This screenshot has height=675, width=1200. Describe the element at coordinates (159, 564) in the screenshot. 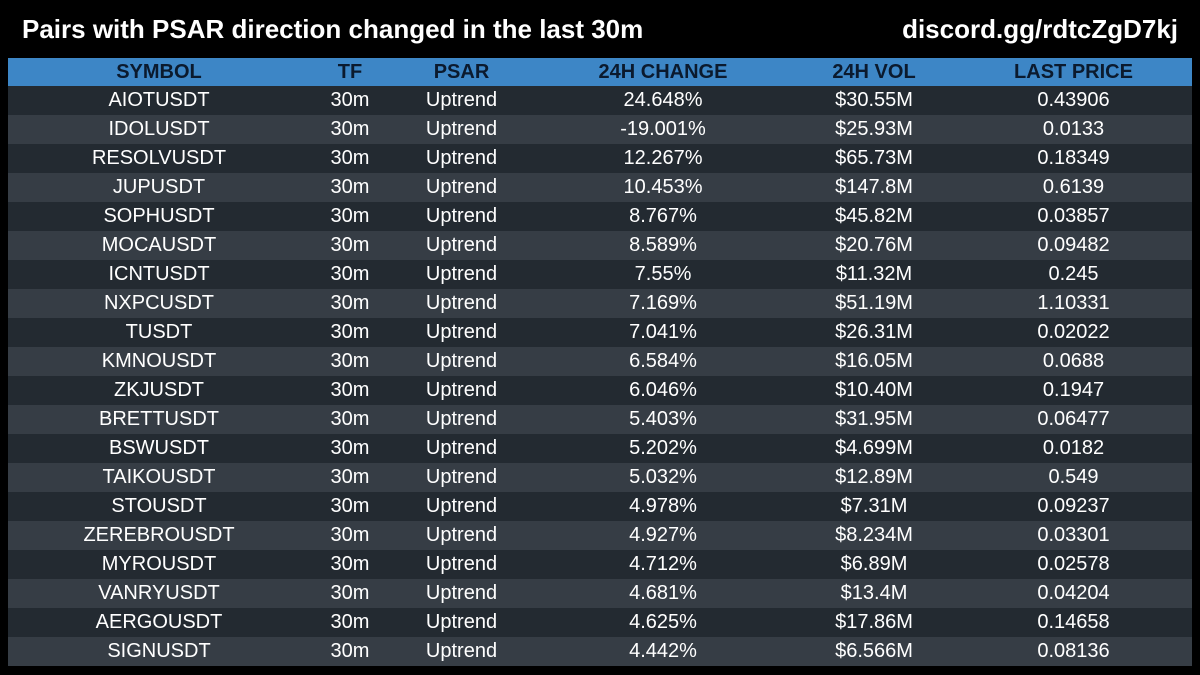

I see `symbol-cell: MYROUSDT` at that location.